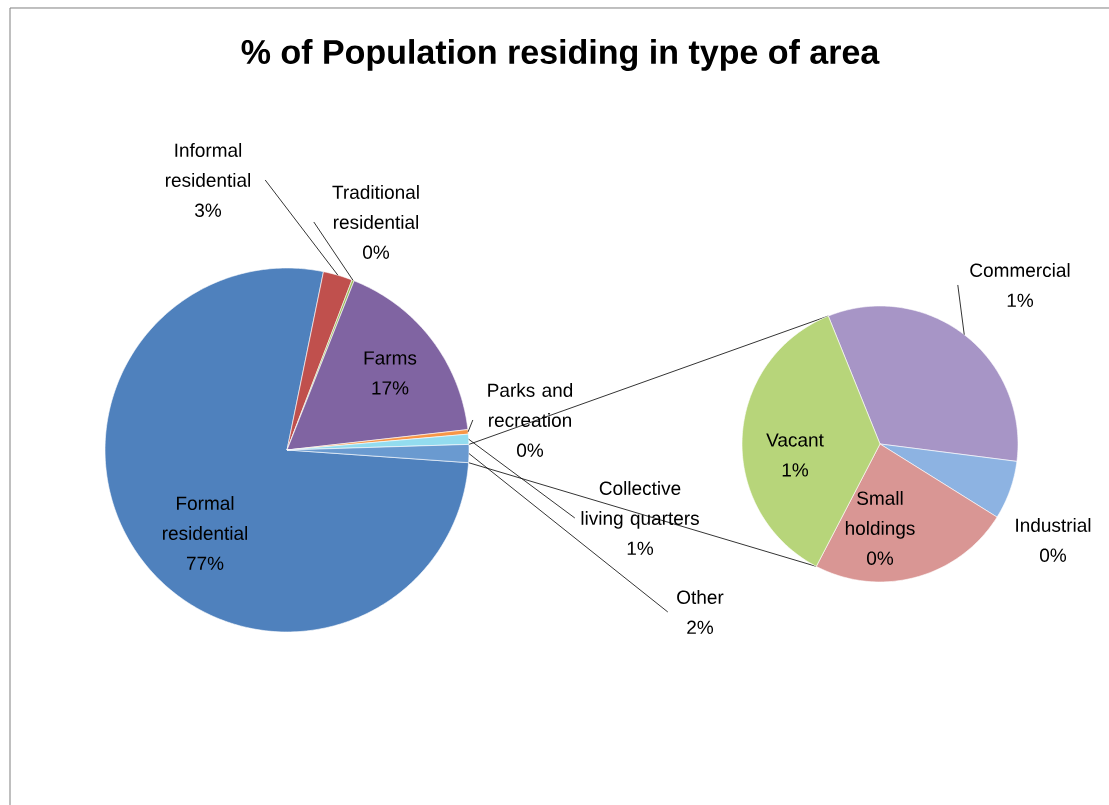 Image resolution: width=1109 pixels, height=805 pixels. I want to click on chart-title: % of Population residing in type of area, so click(560, 55).